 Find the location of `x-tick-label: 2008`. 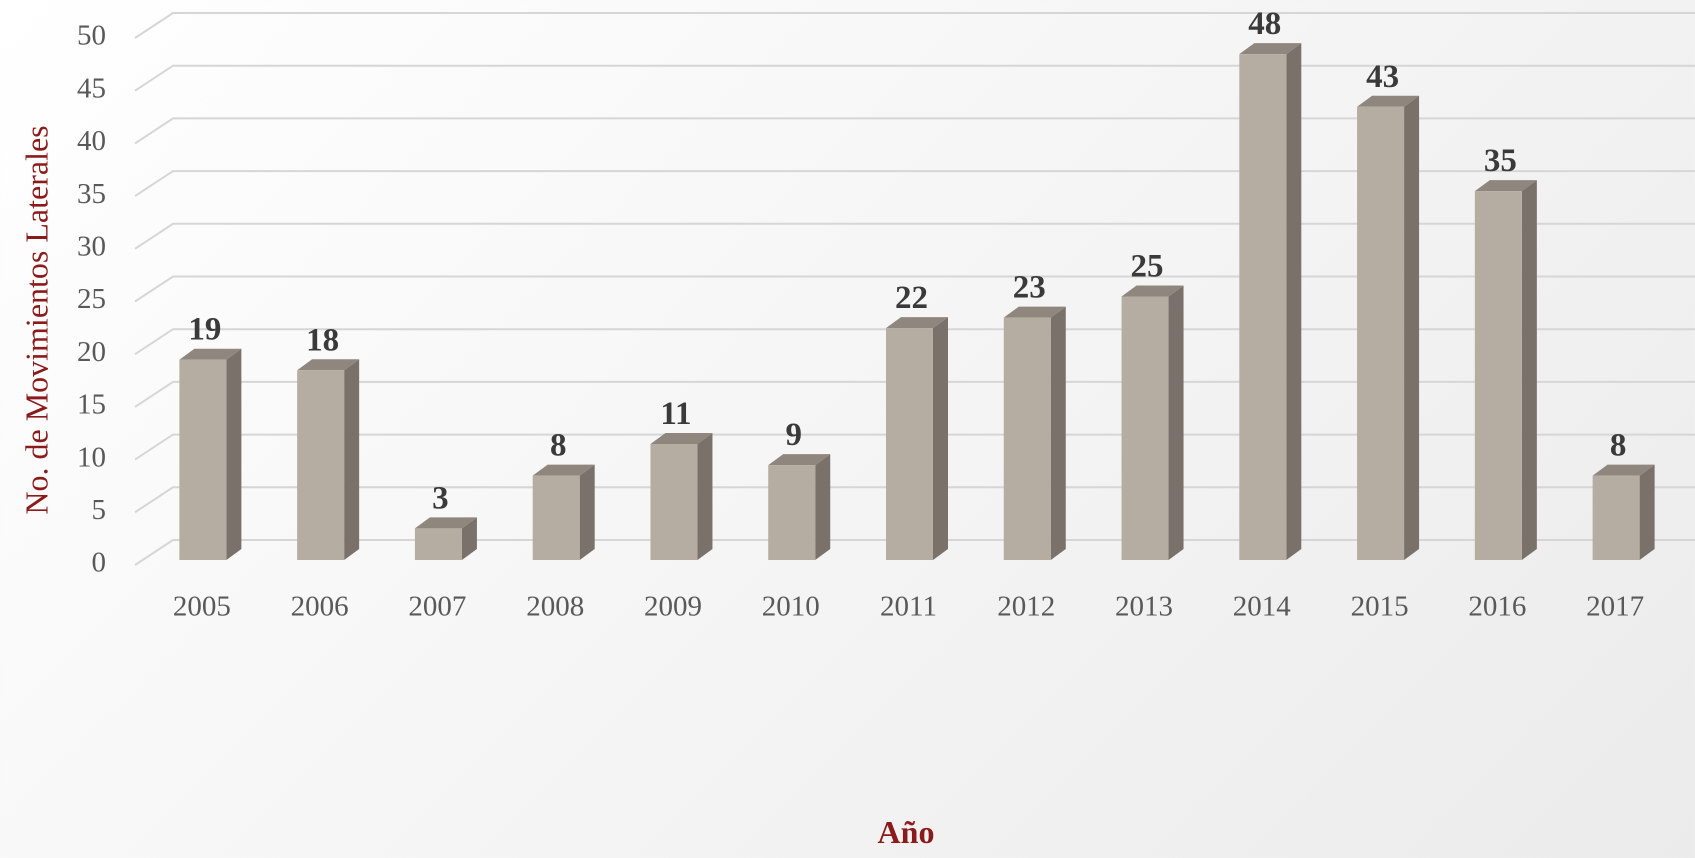

x-tick-label: 2008 is located at coordinates (555, 607).